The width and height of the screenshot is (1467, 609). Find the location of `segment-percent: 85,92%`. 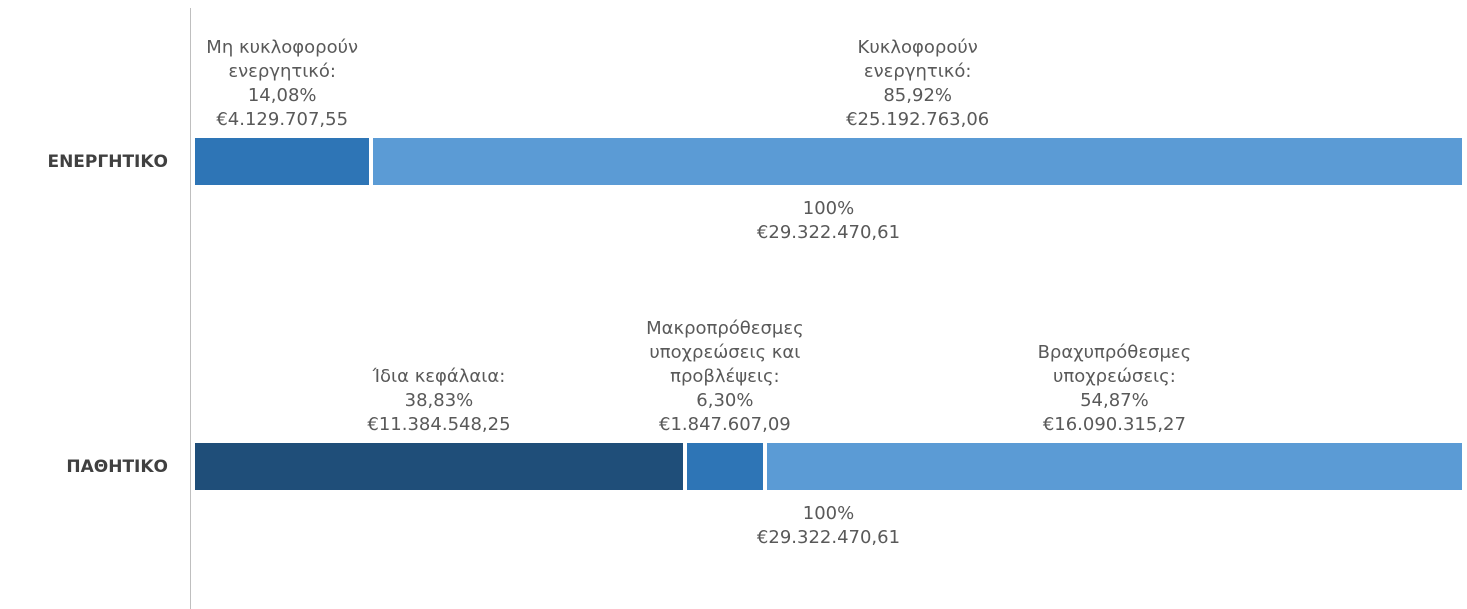

segment-percent: 85,92% is located at coordinates (917, 95).